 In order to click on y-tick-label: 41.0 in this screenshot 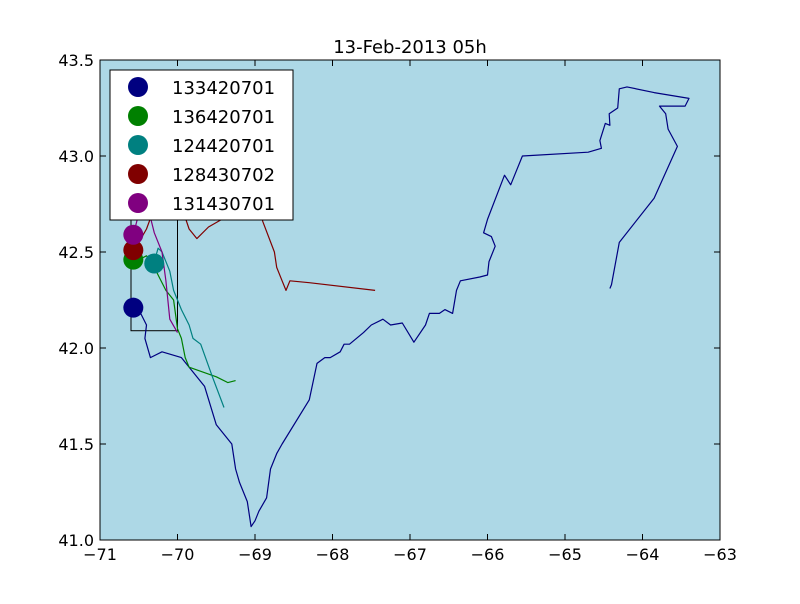, I will do `click(76, 540)`.